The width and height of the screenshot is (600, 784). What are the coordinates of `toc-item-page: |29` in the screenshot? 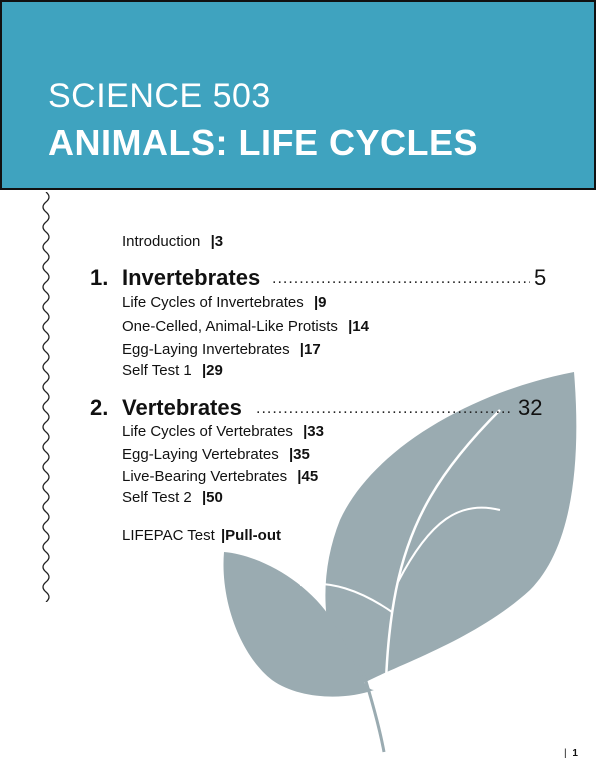 It's located at (212, 370).